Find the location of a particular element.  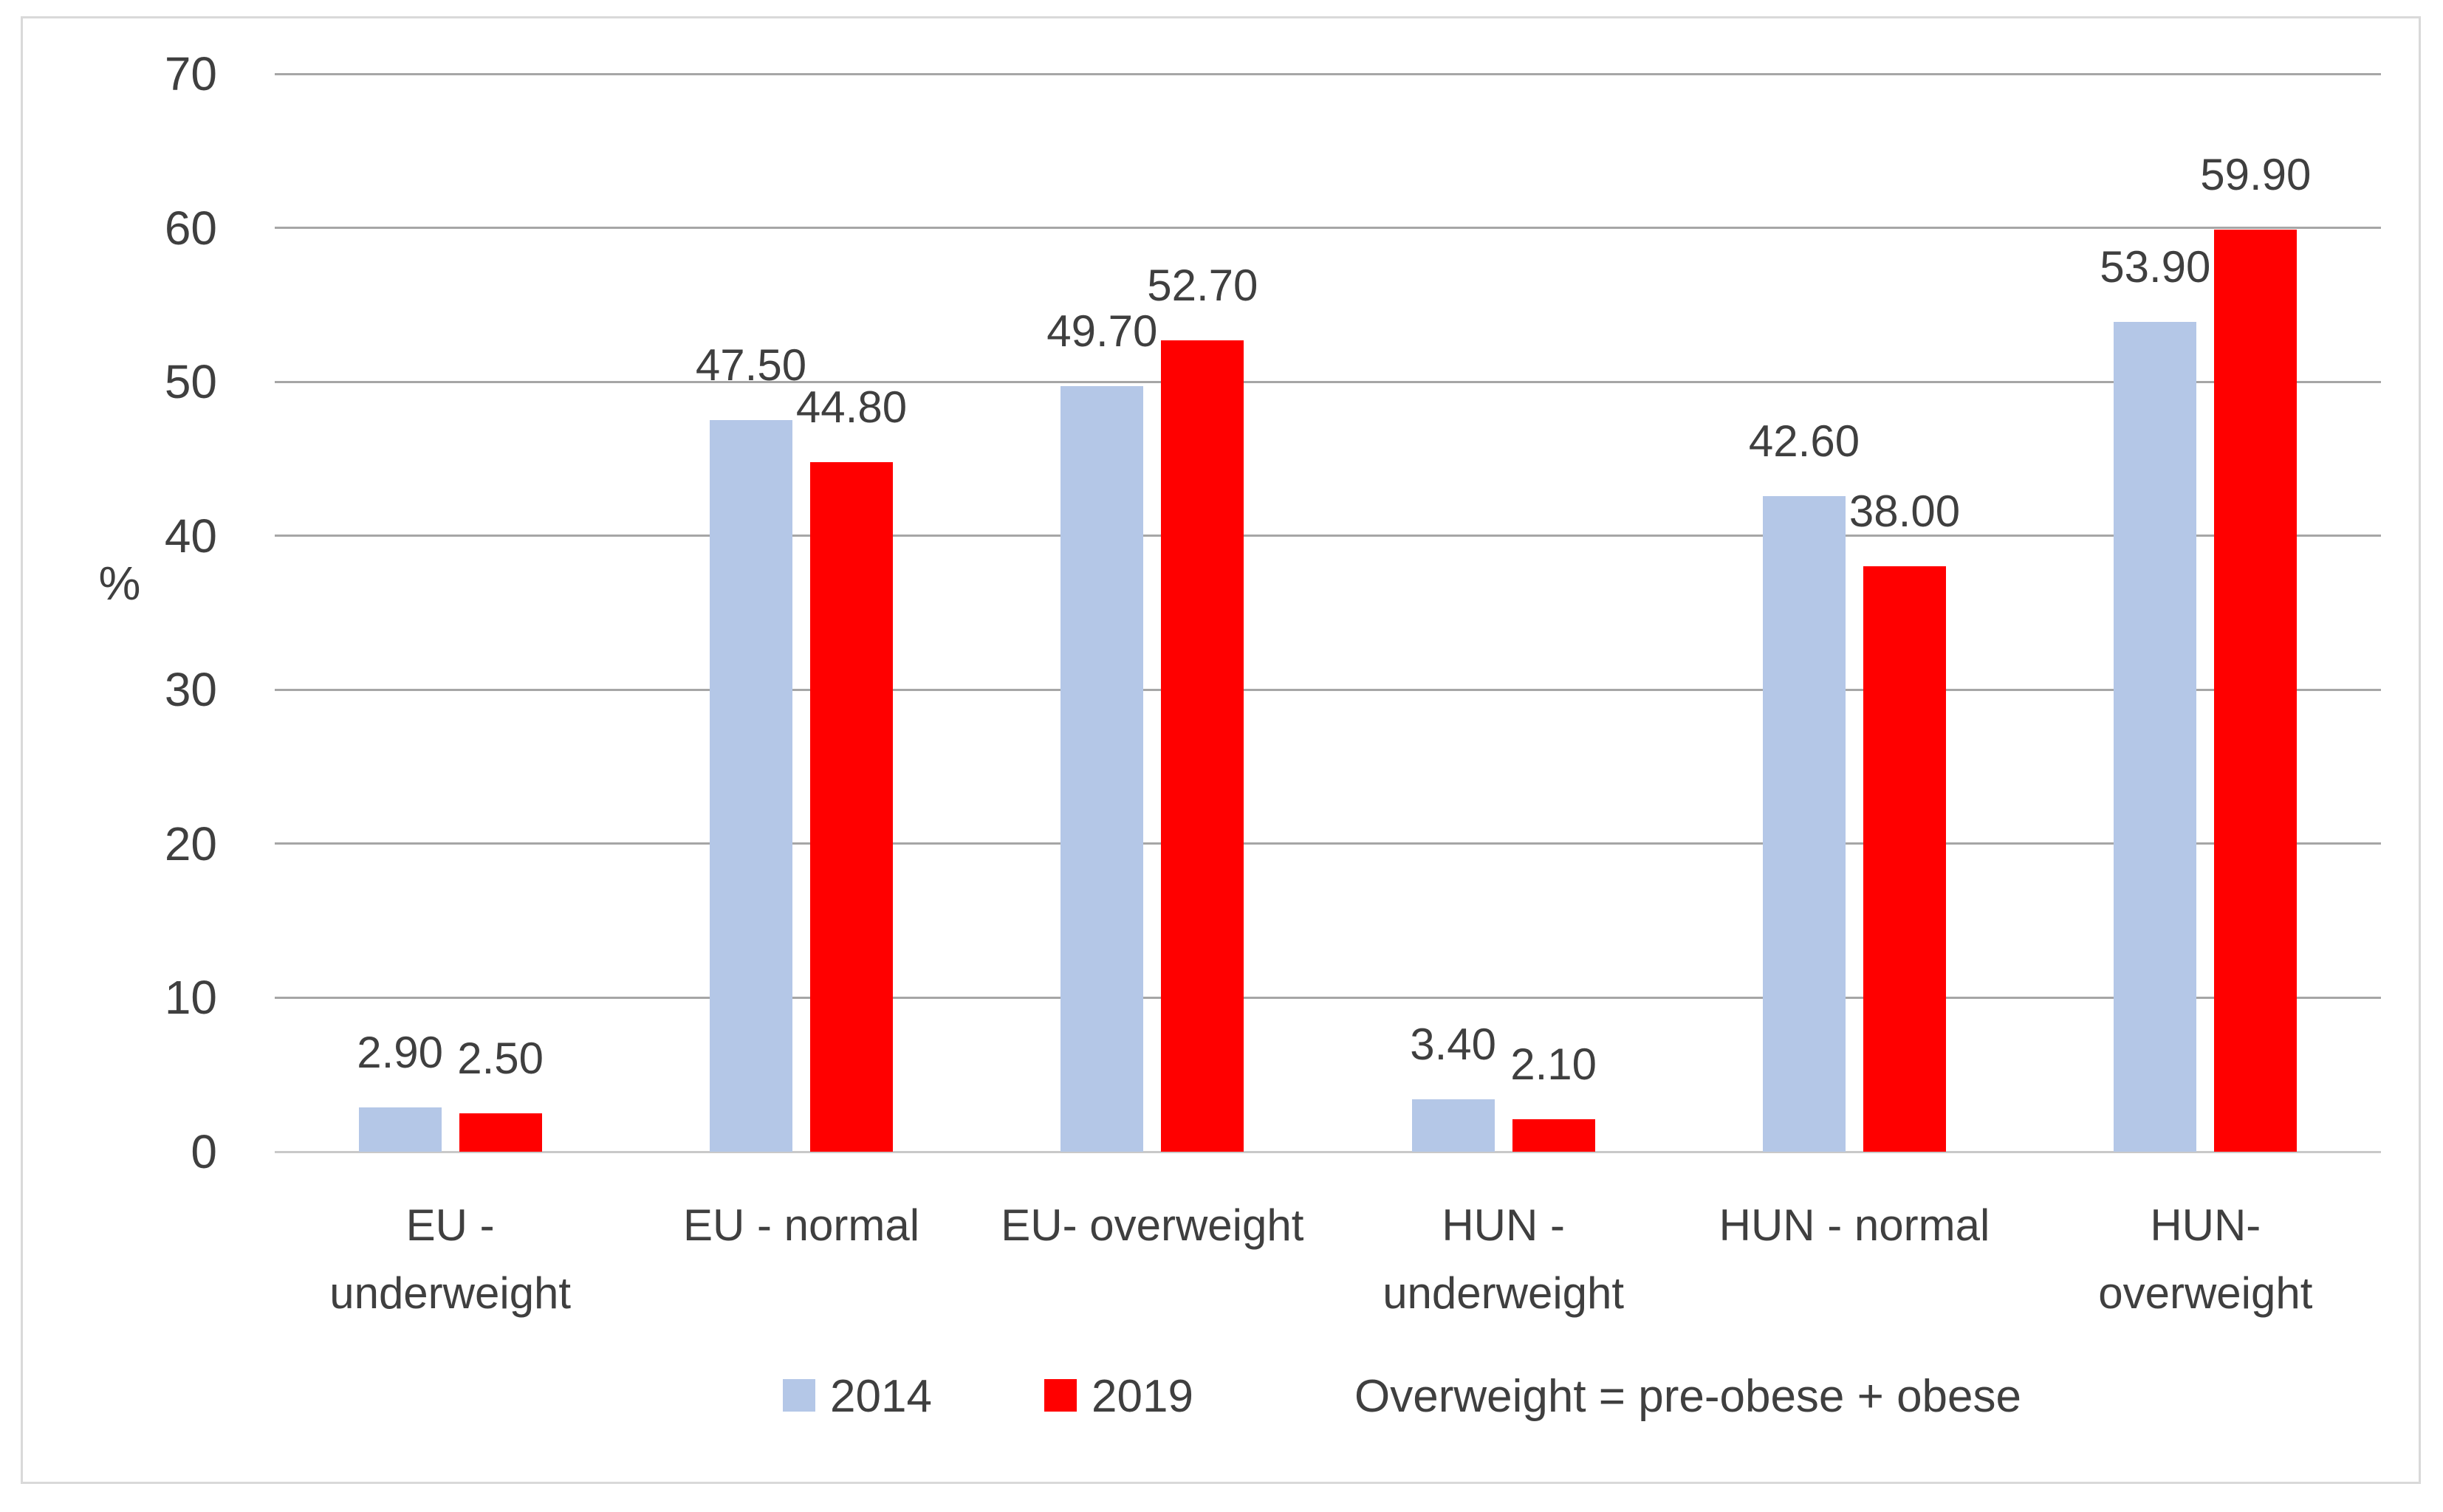

x-category-label-1: EU - underweight is located at coordinates (450, 1259).